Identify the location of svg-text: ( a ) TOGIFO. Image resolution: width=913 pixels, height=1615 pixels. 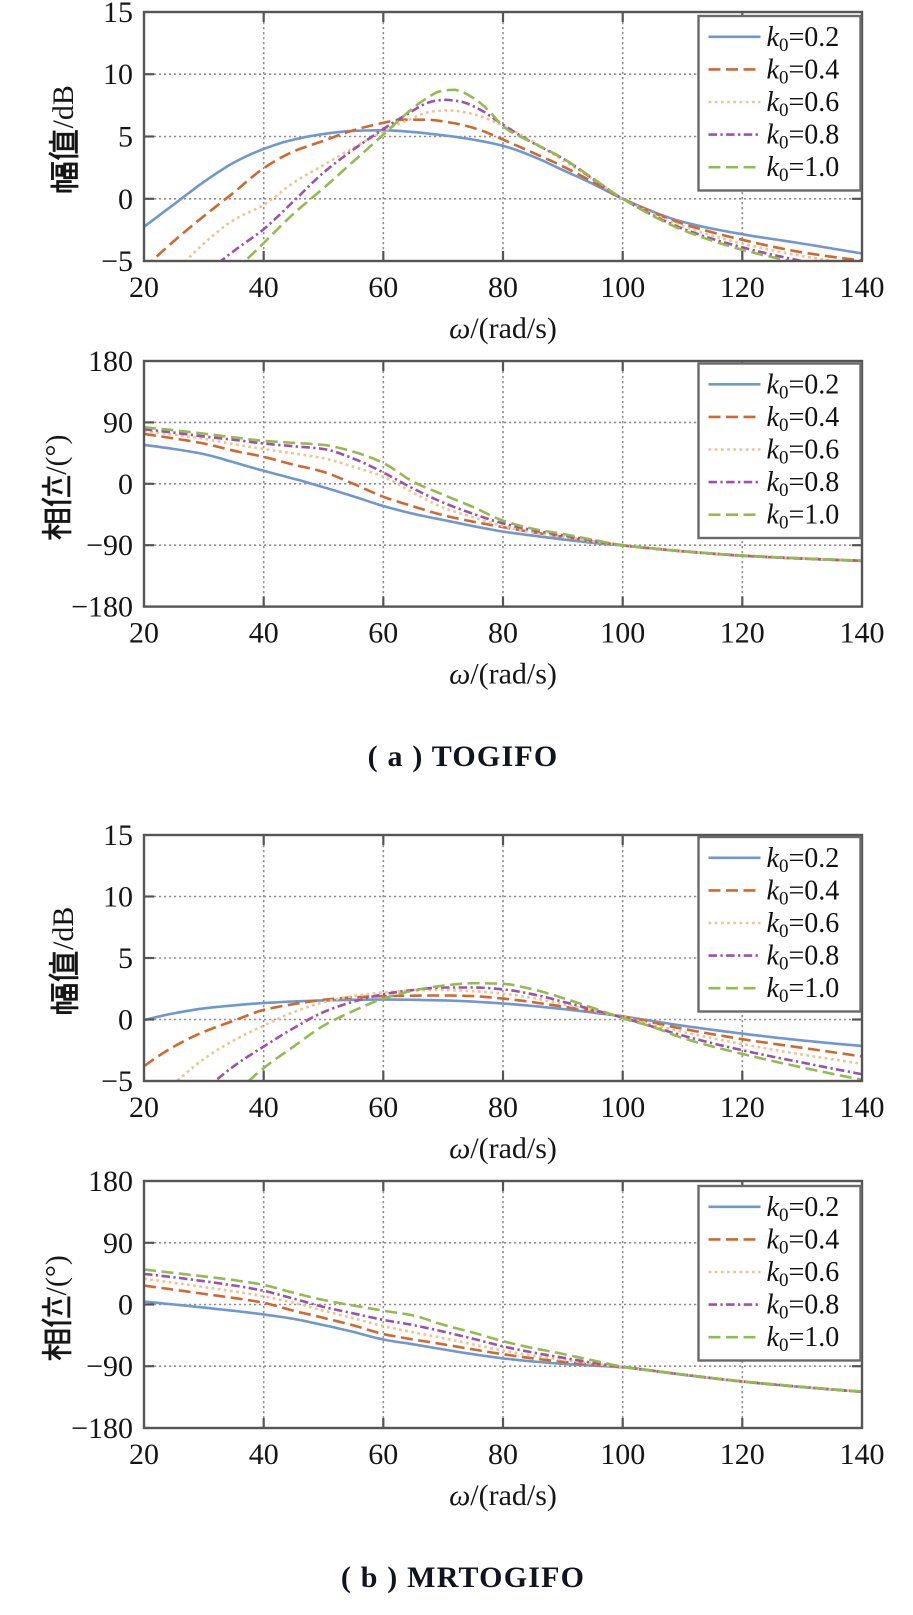
(463, 756).